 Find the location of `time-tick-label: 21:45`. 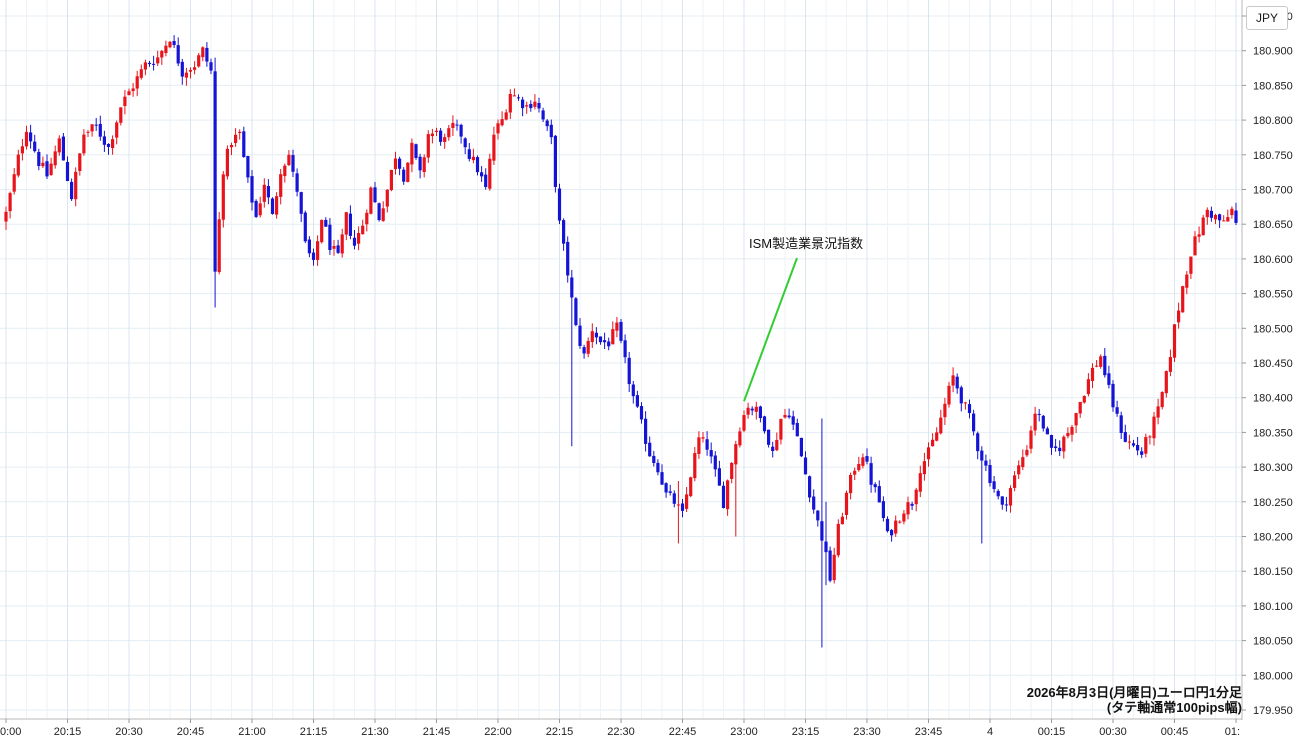

time-tick-label: 21:45 is located at coordinates (437, 732).